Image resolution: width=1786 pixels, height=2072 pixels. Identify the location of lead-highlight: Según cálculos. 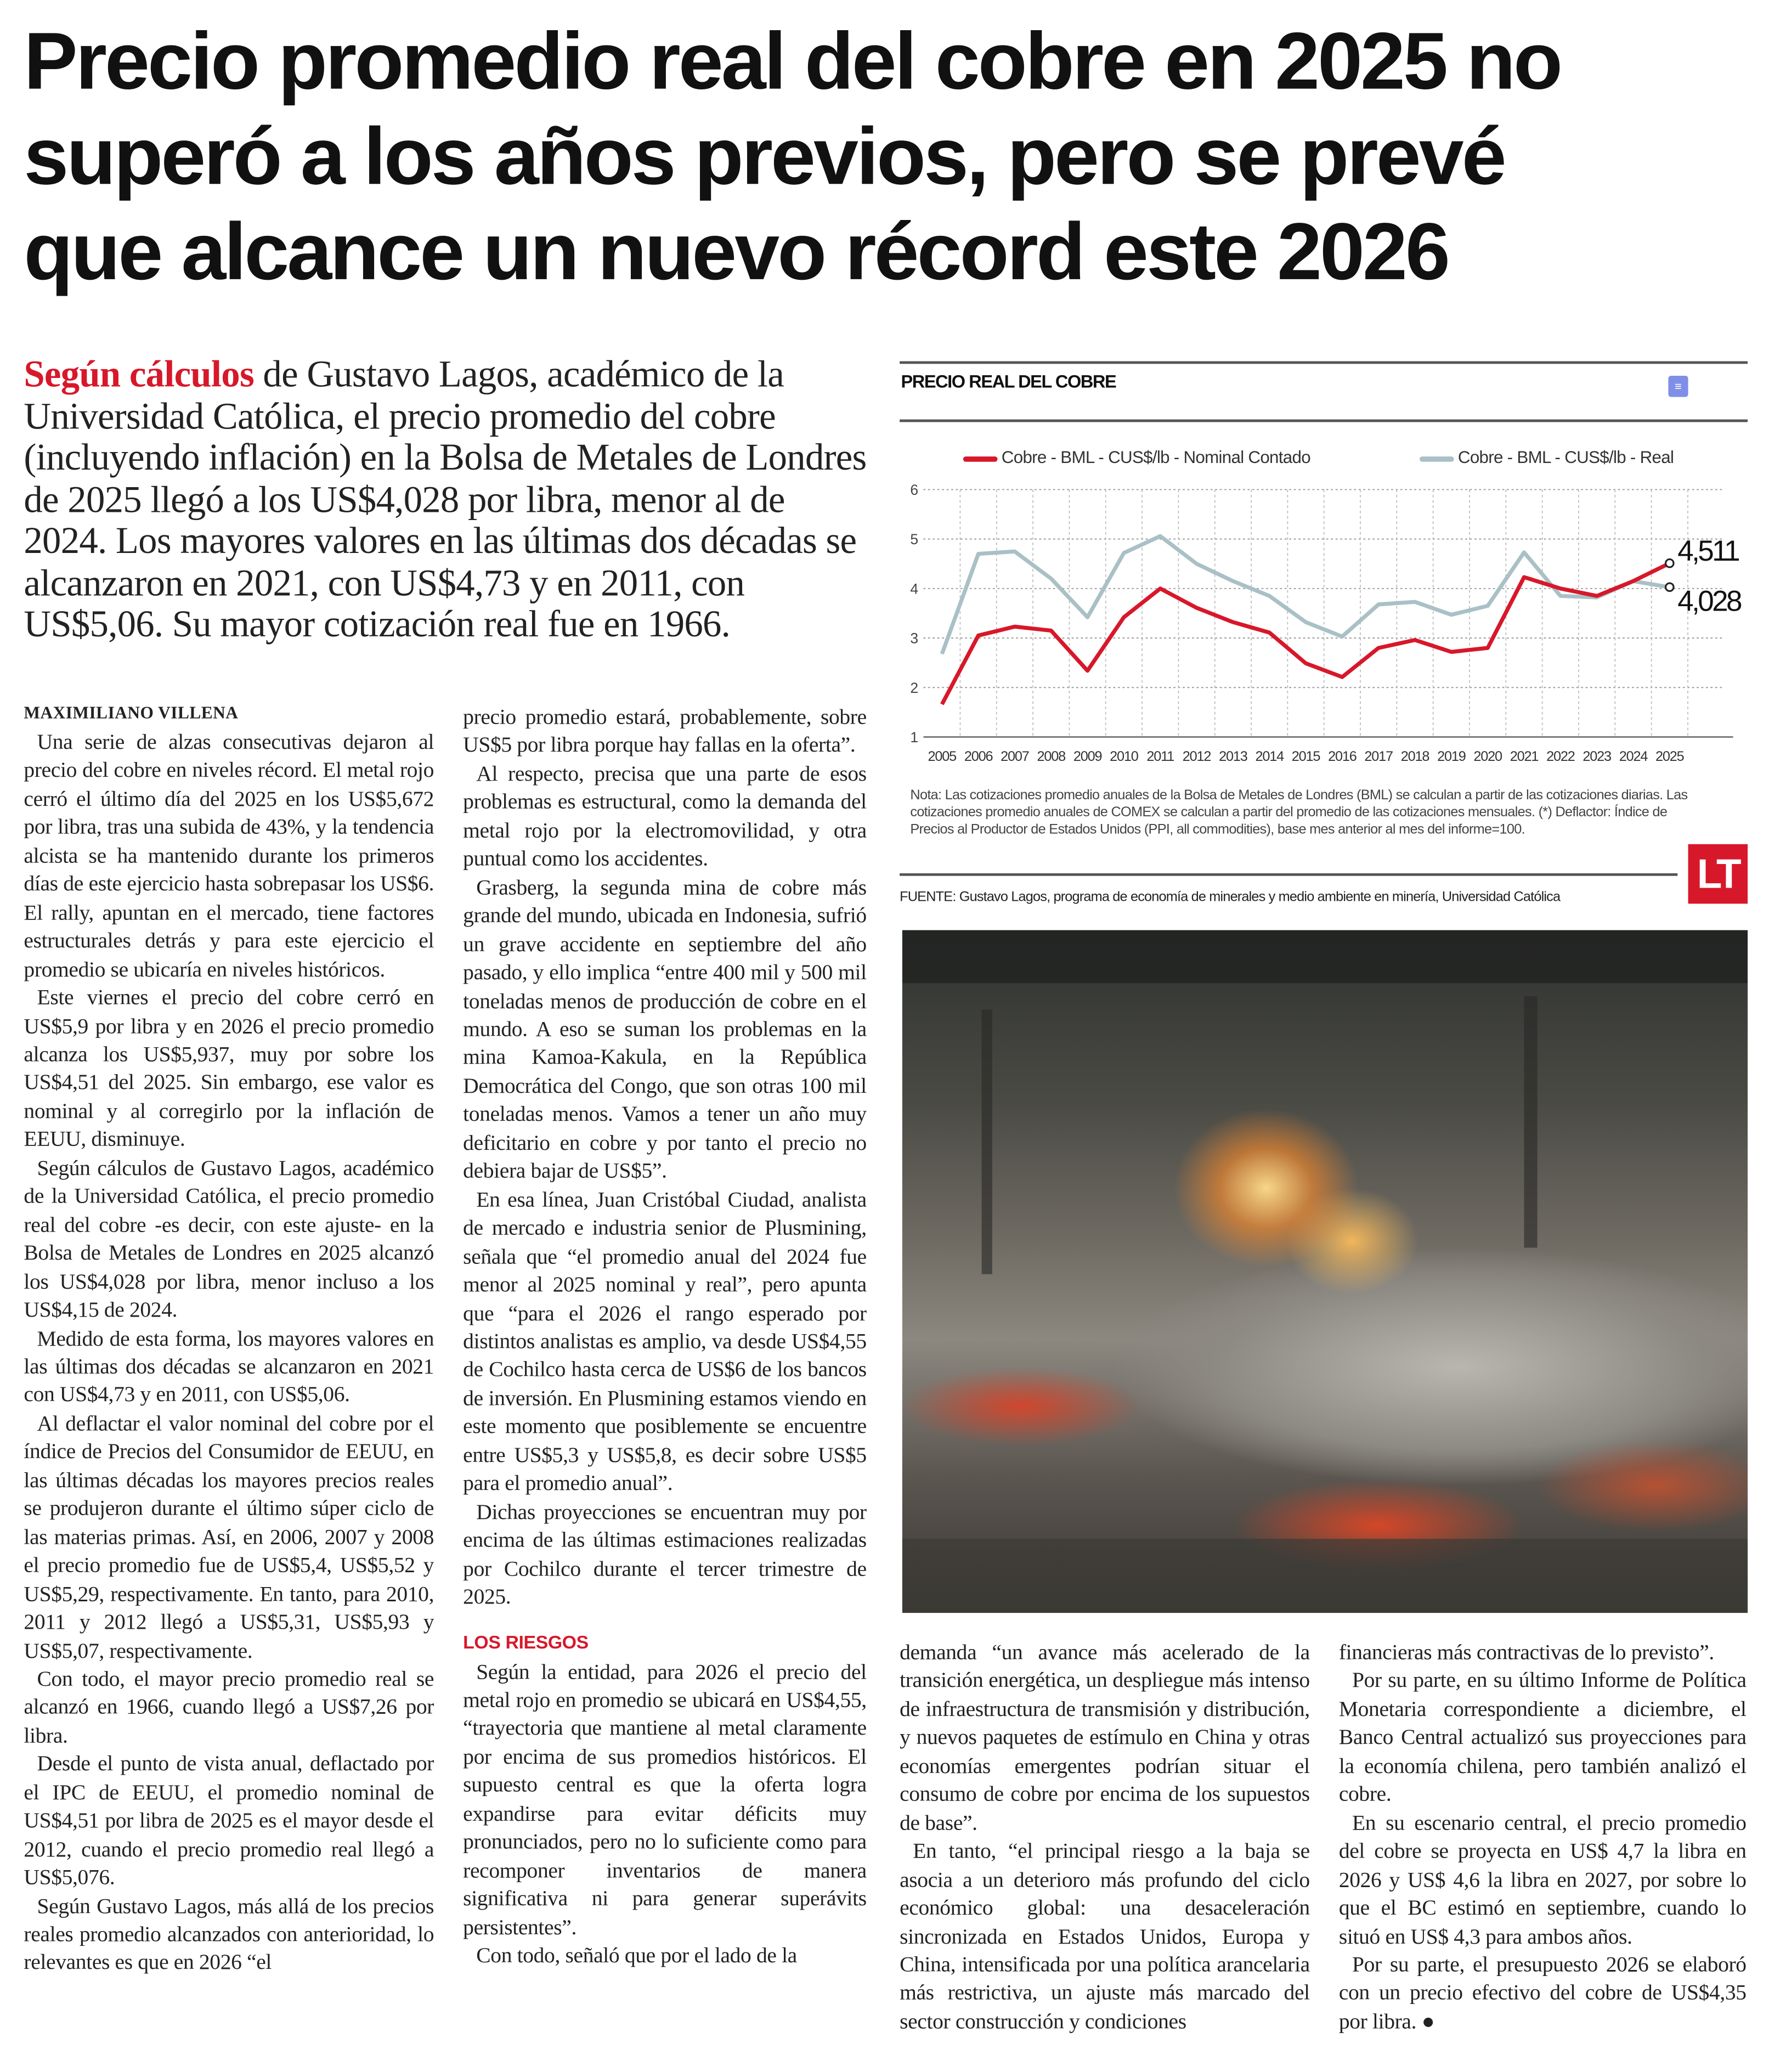
(139, 375).